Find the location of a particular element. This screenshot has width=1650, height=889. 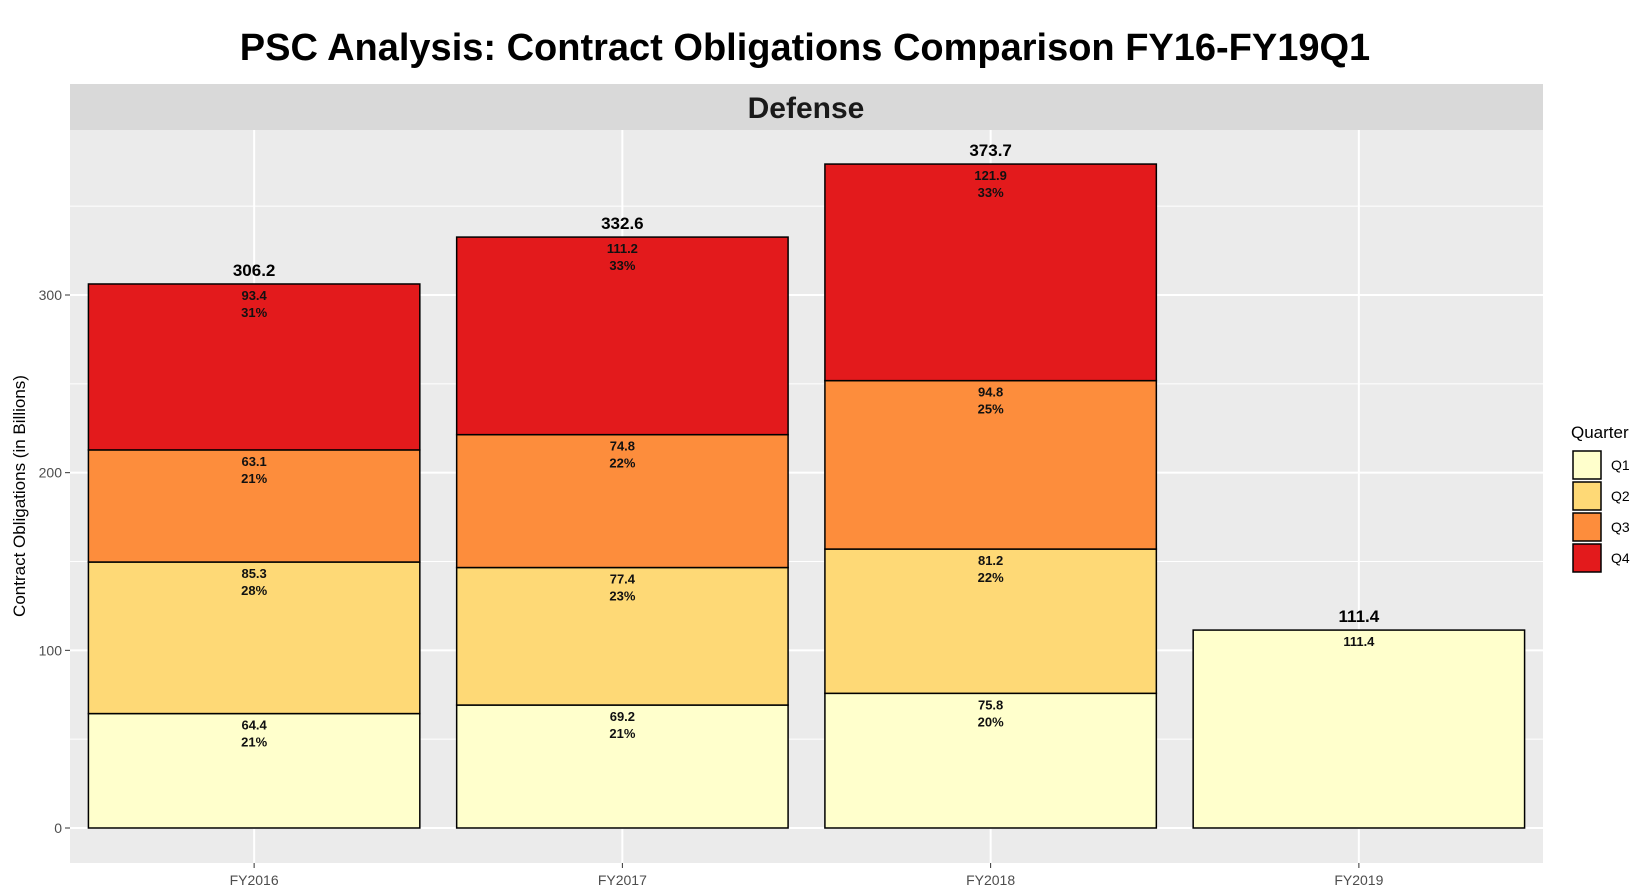

y-axis: 0 100 200 300 is located at coordinates (54, 561).